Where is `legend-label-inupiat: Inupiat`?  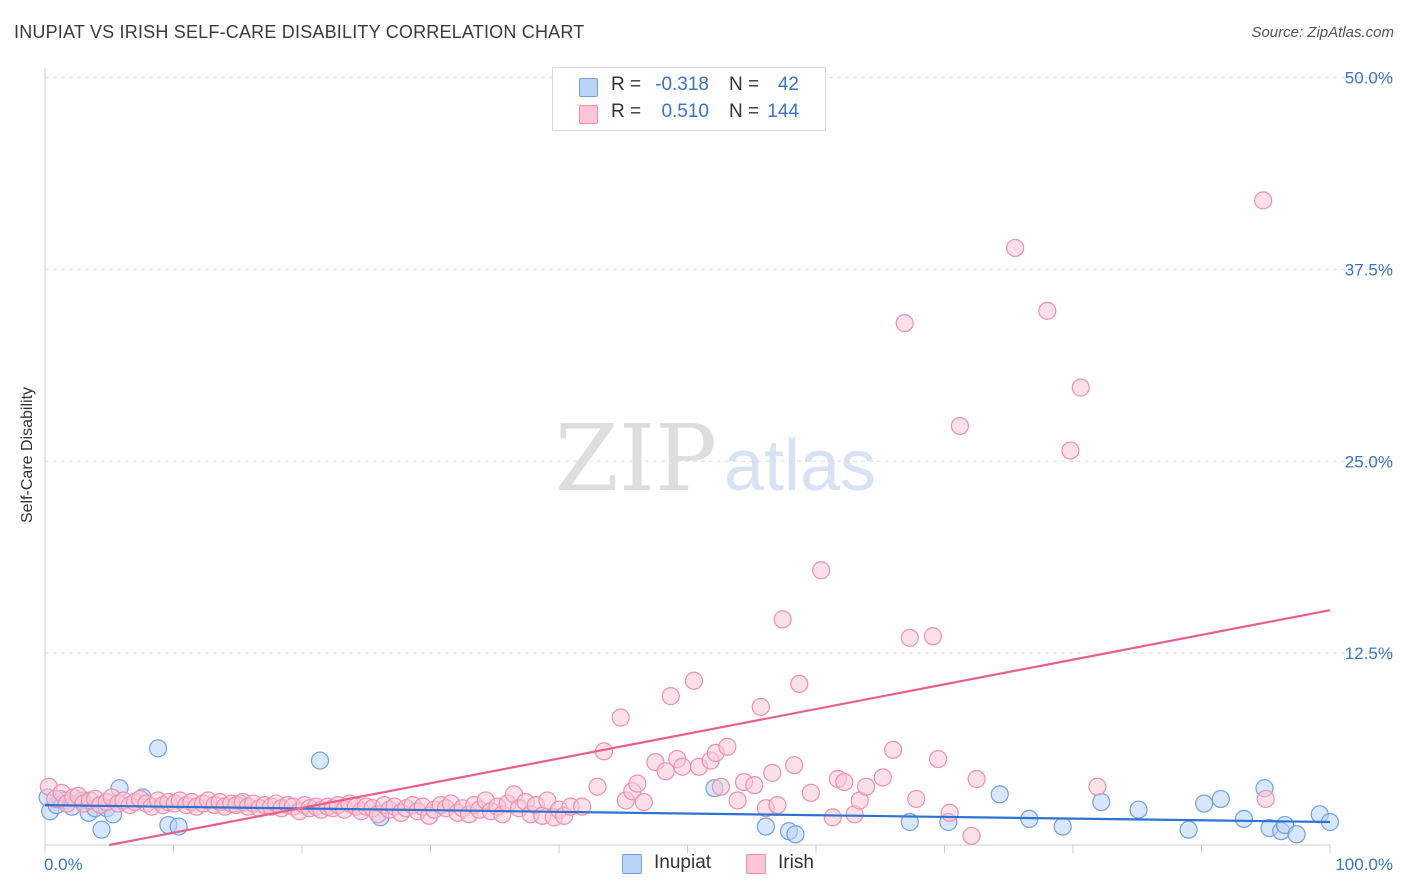 legend-label-inupiat: Inupiat is located at coordinates (683, 862).